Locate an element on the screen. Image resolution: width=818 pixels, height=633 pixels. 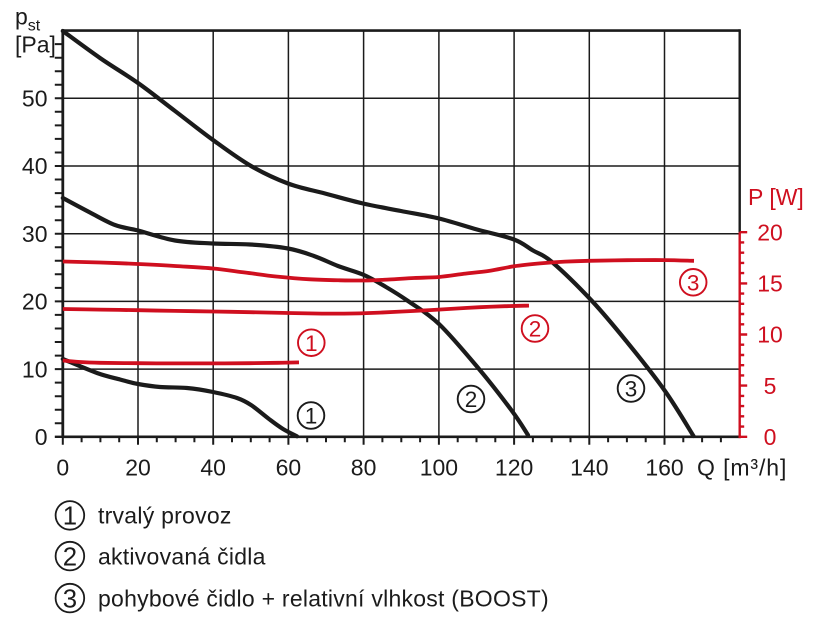
svg-text: 50 is located at coordinates (35, 99).